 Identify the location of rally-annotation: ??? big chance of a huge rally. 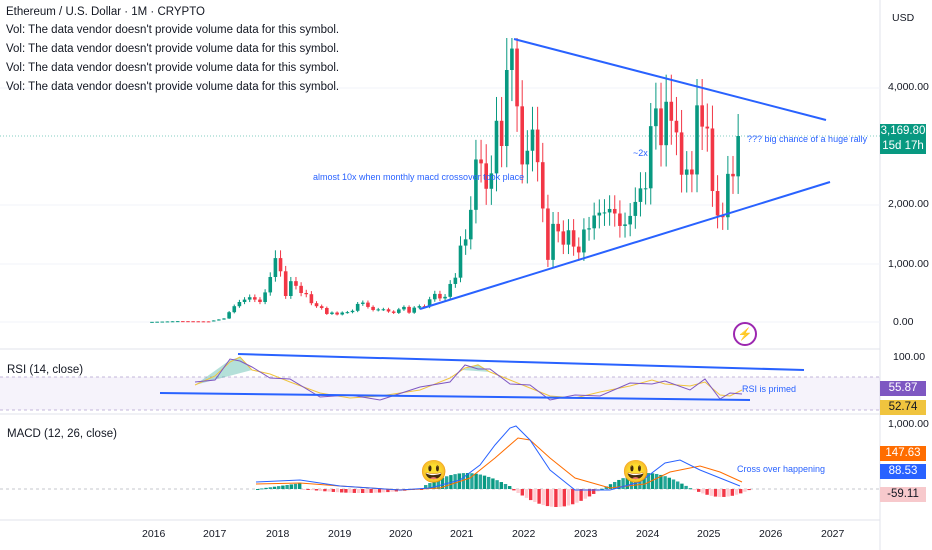
(807, 139).